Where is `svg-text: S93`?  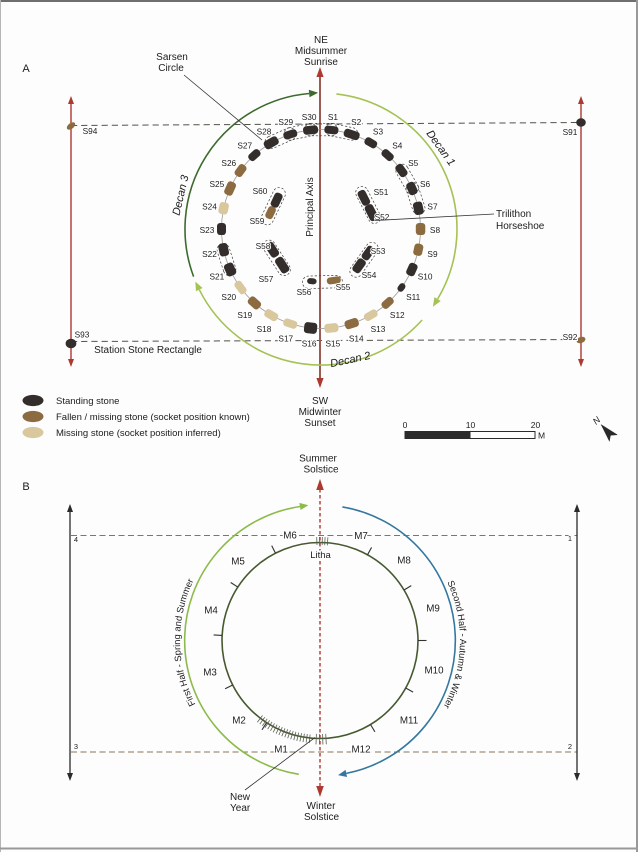
svg-text: S93 is located at coordinates (82, 335).